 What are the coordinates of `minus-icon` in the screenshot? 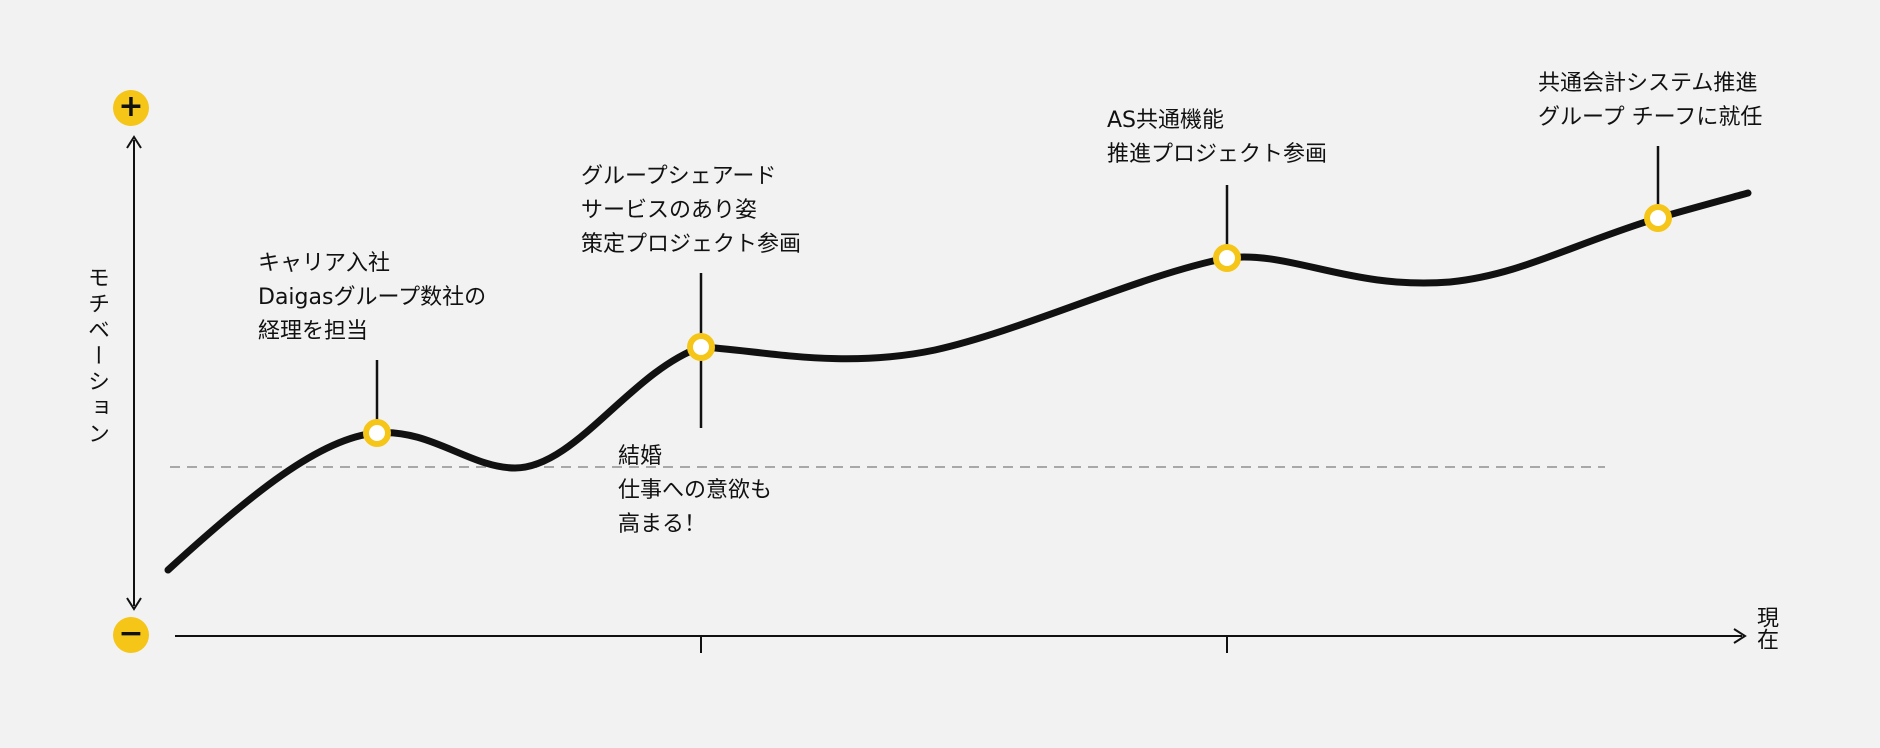 It's located at (131, 635).